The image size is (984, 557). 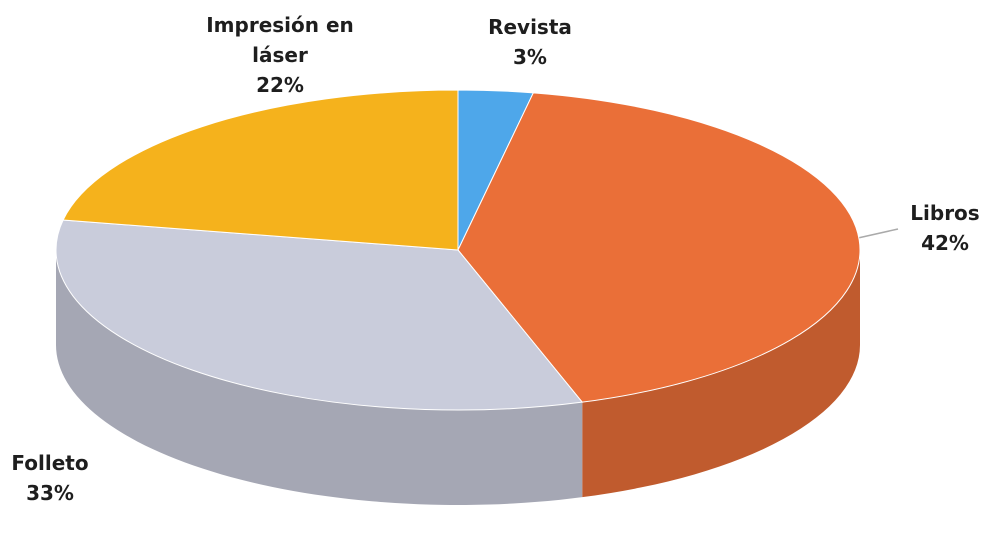 I want to click on slice, so click(x=260, y=170).